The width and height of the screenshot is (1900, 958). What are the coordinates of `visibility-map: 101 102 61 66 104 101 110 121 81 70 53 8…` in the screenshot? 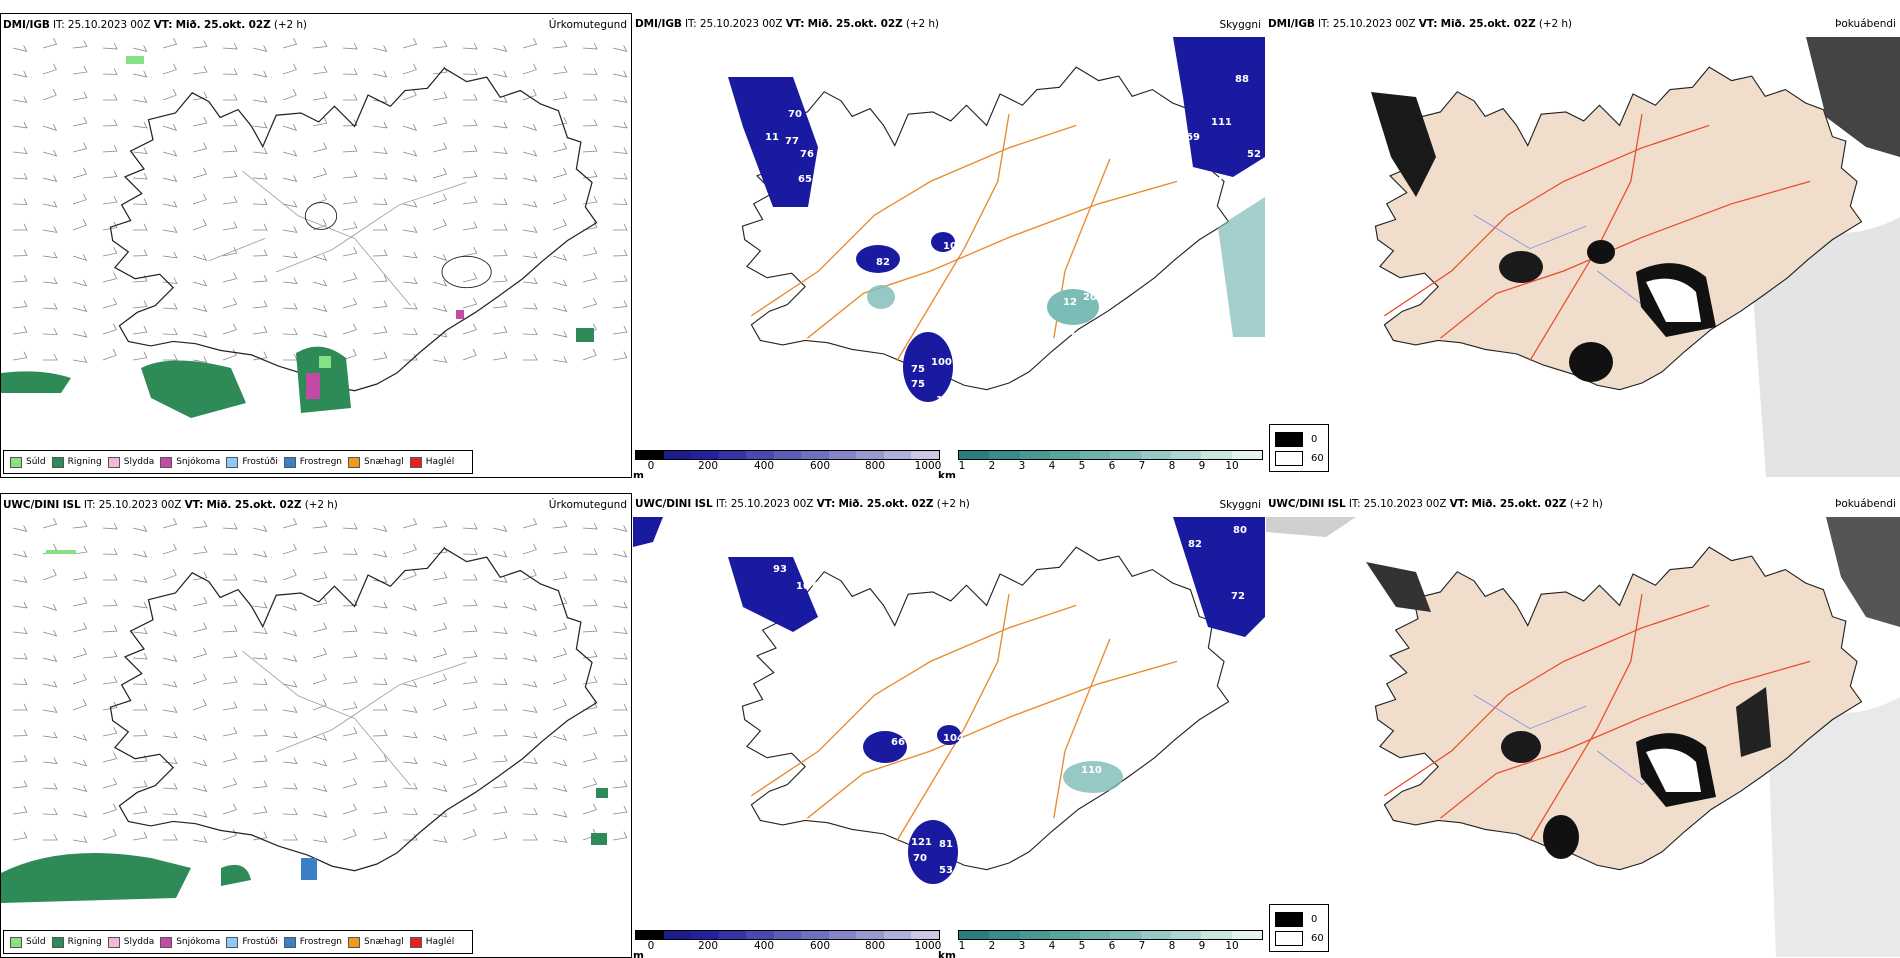 It's located at (949, 700).